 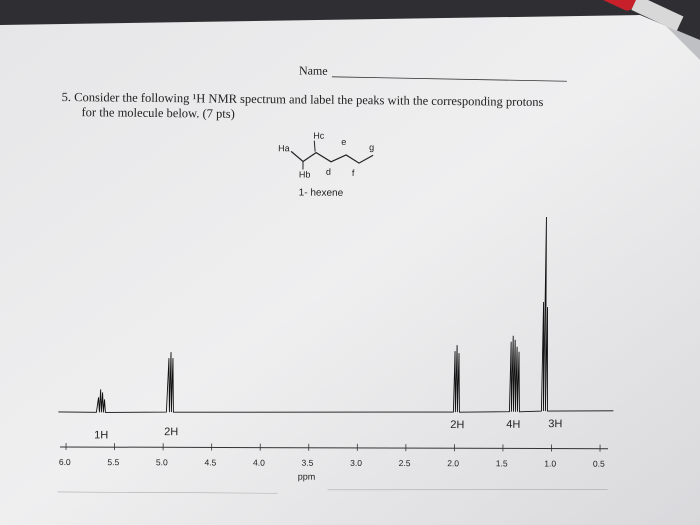 What do you see at coordinates (307, 476) in the screenshot?
I see `axis-label: ppm` at bounding box center [307, 476].